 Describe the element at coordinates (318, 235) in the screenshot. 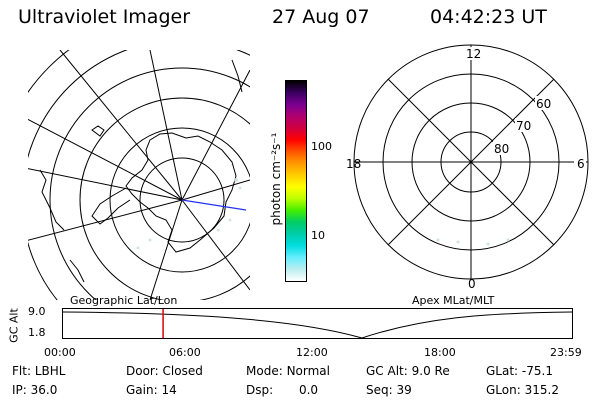

I see `colorbar-tick-10: 10` at that location.